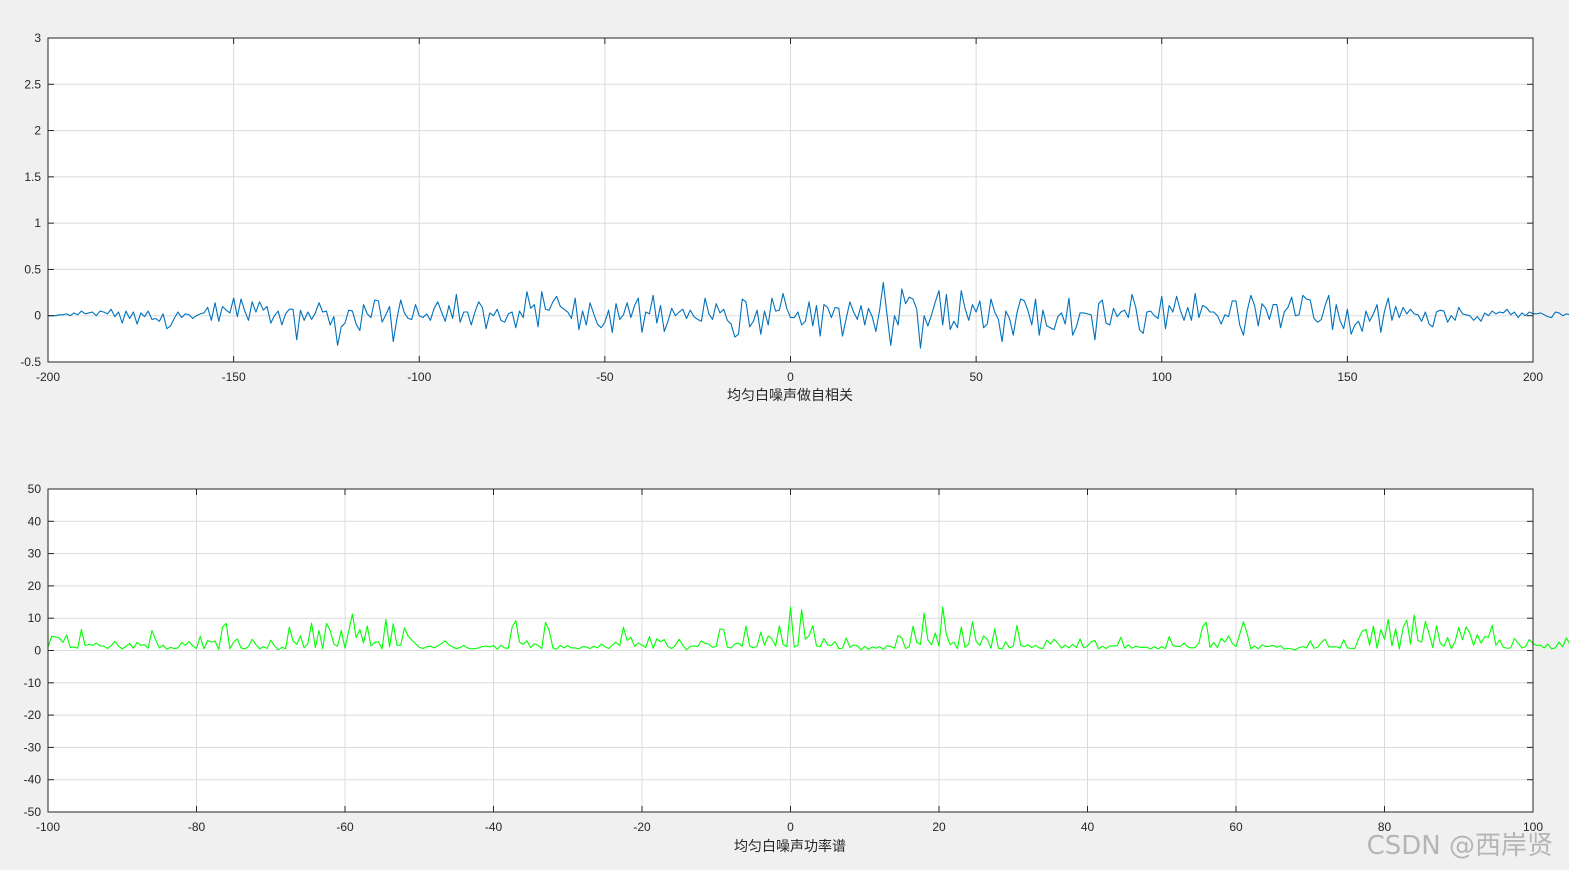 This screenshot has height=870, width=1569. I want to click on autocorrelation-xlabel: 均匀白噪声做自相关, so click(790, 396).